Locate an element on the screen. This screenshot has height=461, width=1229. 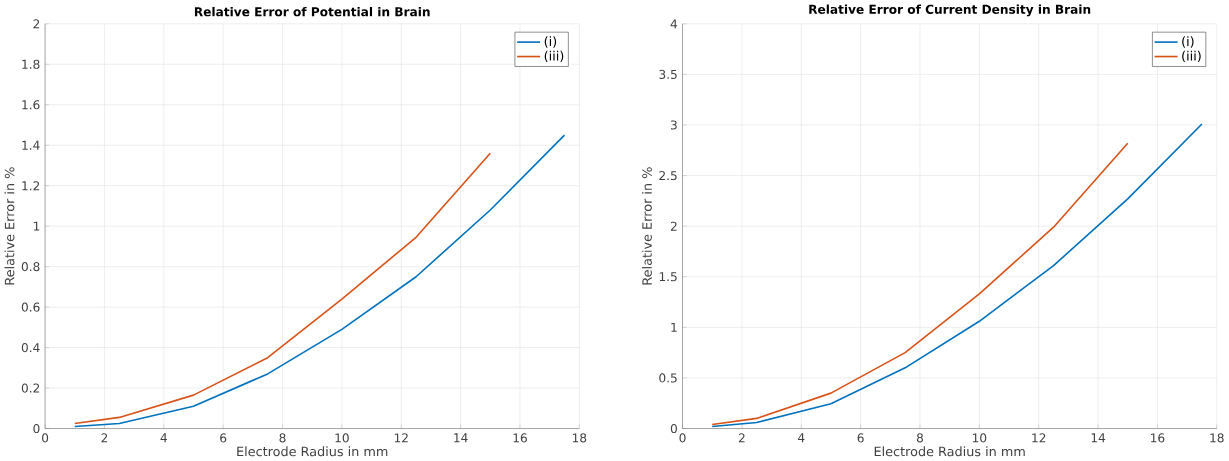
y-tick-label: 0.6 is located at coordinates (30, 307).